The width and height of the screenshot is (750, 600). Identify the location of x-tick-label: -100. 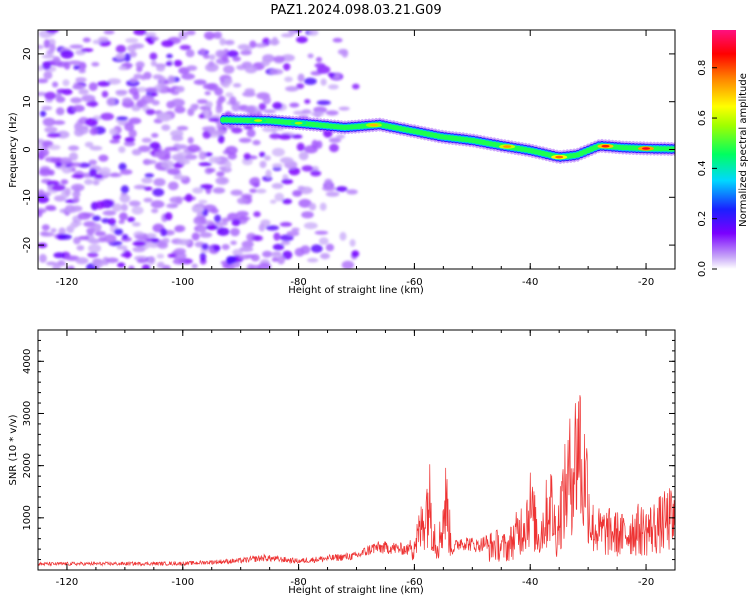
(182, 282).